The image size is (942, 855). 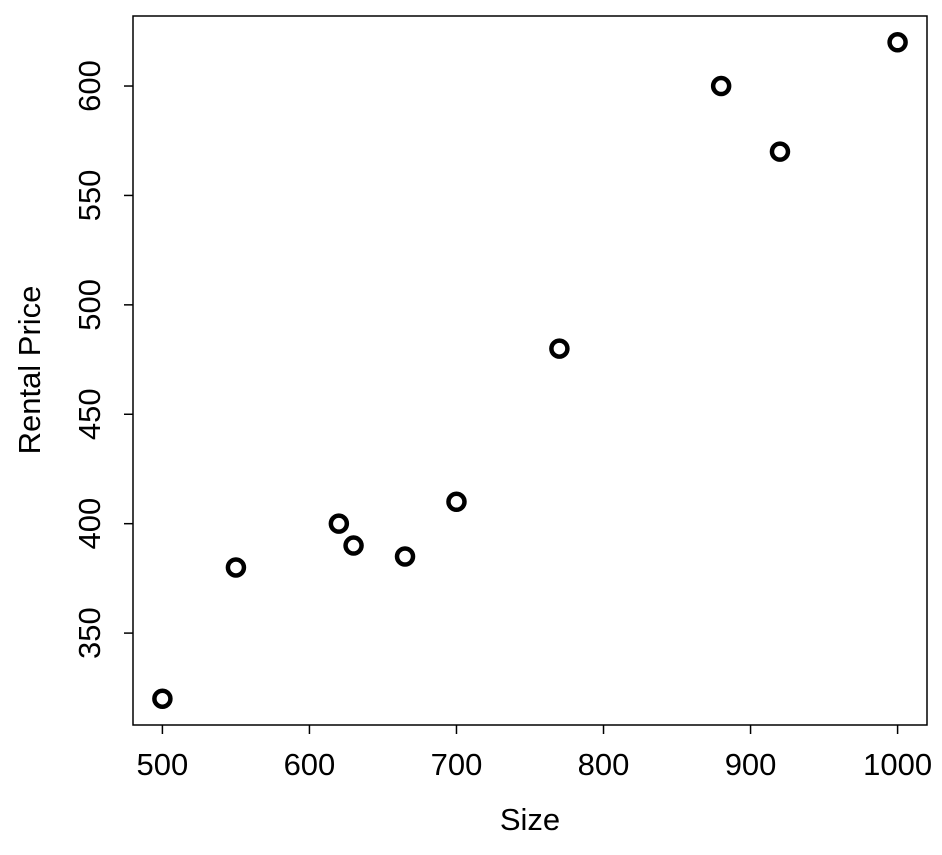 What do you see at coordinates (310, 764) in the screenshot?
I see `x-tick-label: 600` at bounding box center [310, 764].